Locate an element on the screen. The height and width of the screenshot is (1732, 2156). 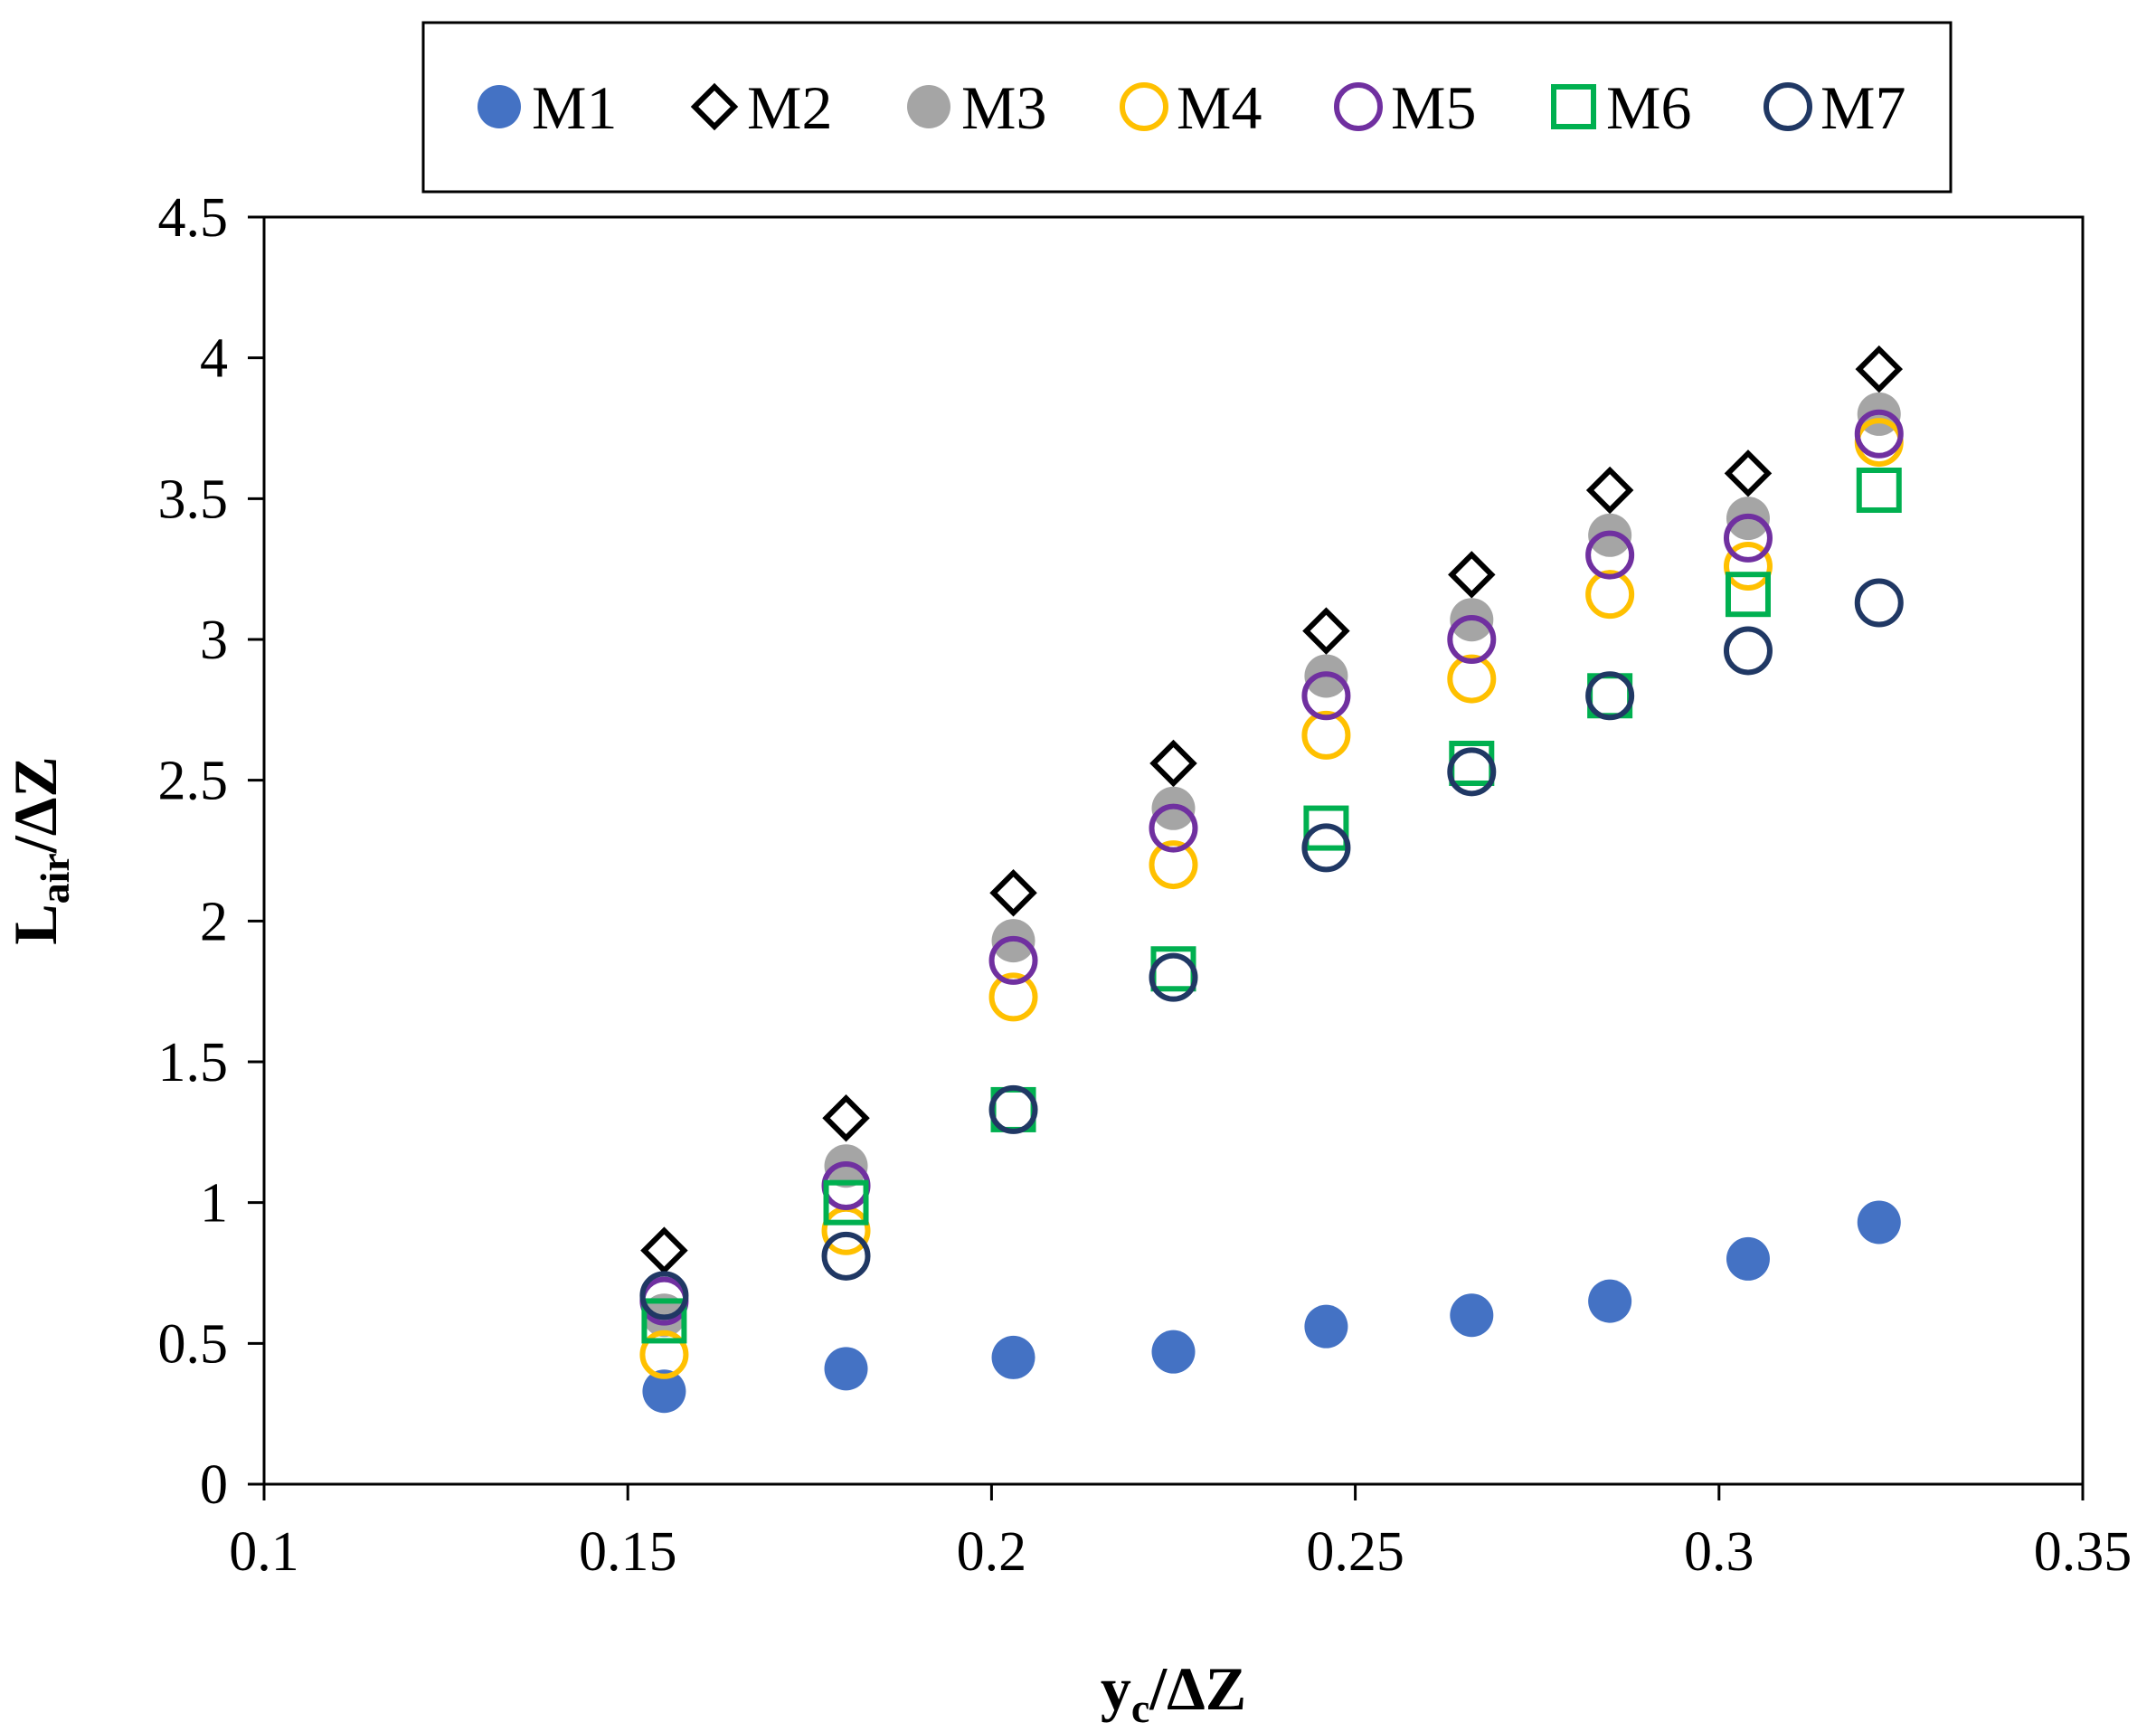
legend-item-m1: M1 is located at coordinates (547, 108).